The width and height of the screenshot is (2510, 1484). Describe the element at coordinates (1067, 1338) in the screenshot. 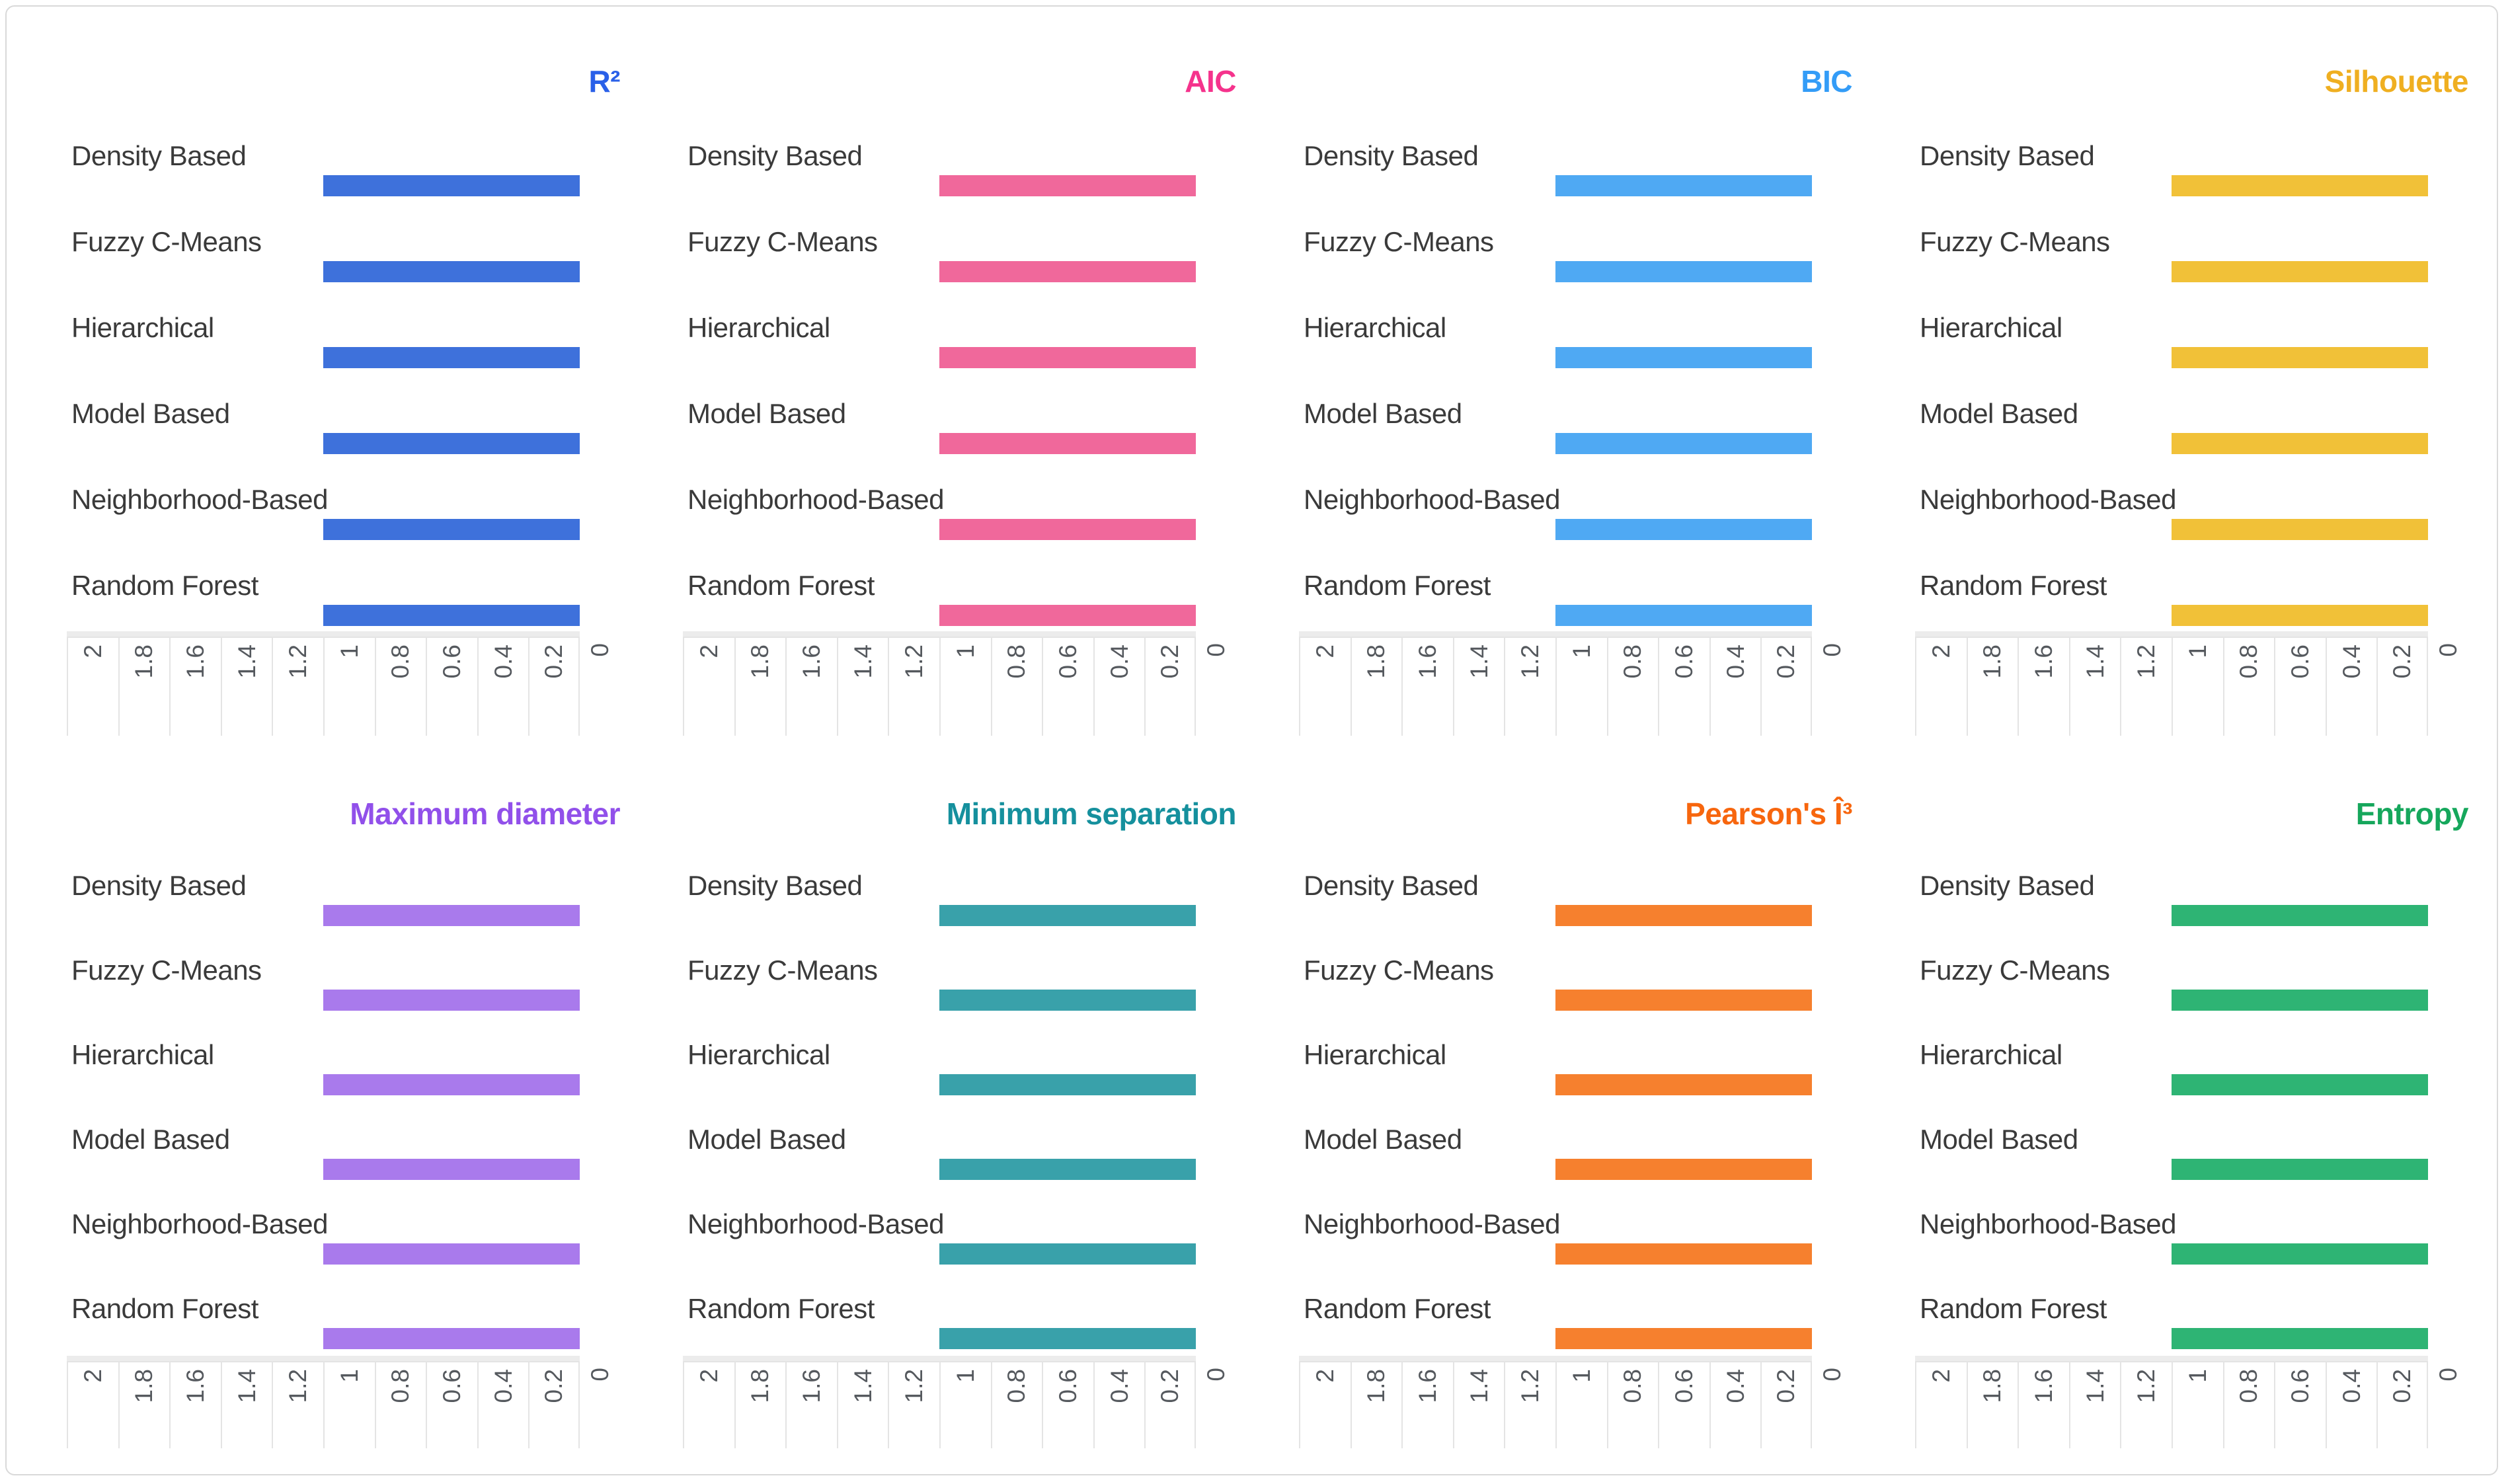

I see `bar-minimum-separation-random-forest` at that location.